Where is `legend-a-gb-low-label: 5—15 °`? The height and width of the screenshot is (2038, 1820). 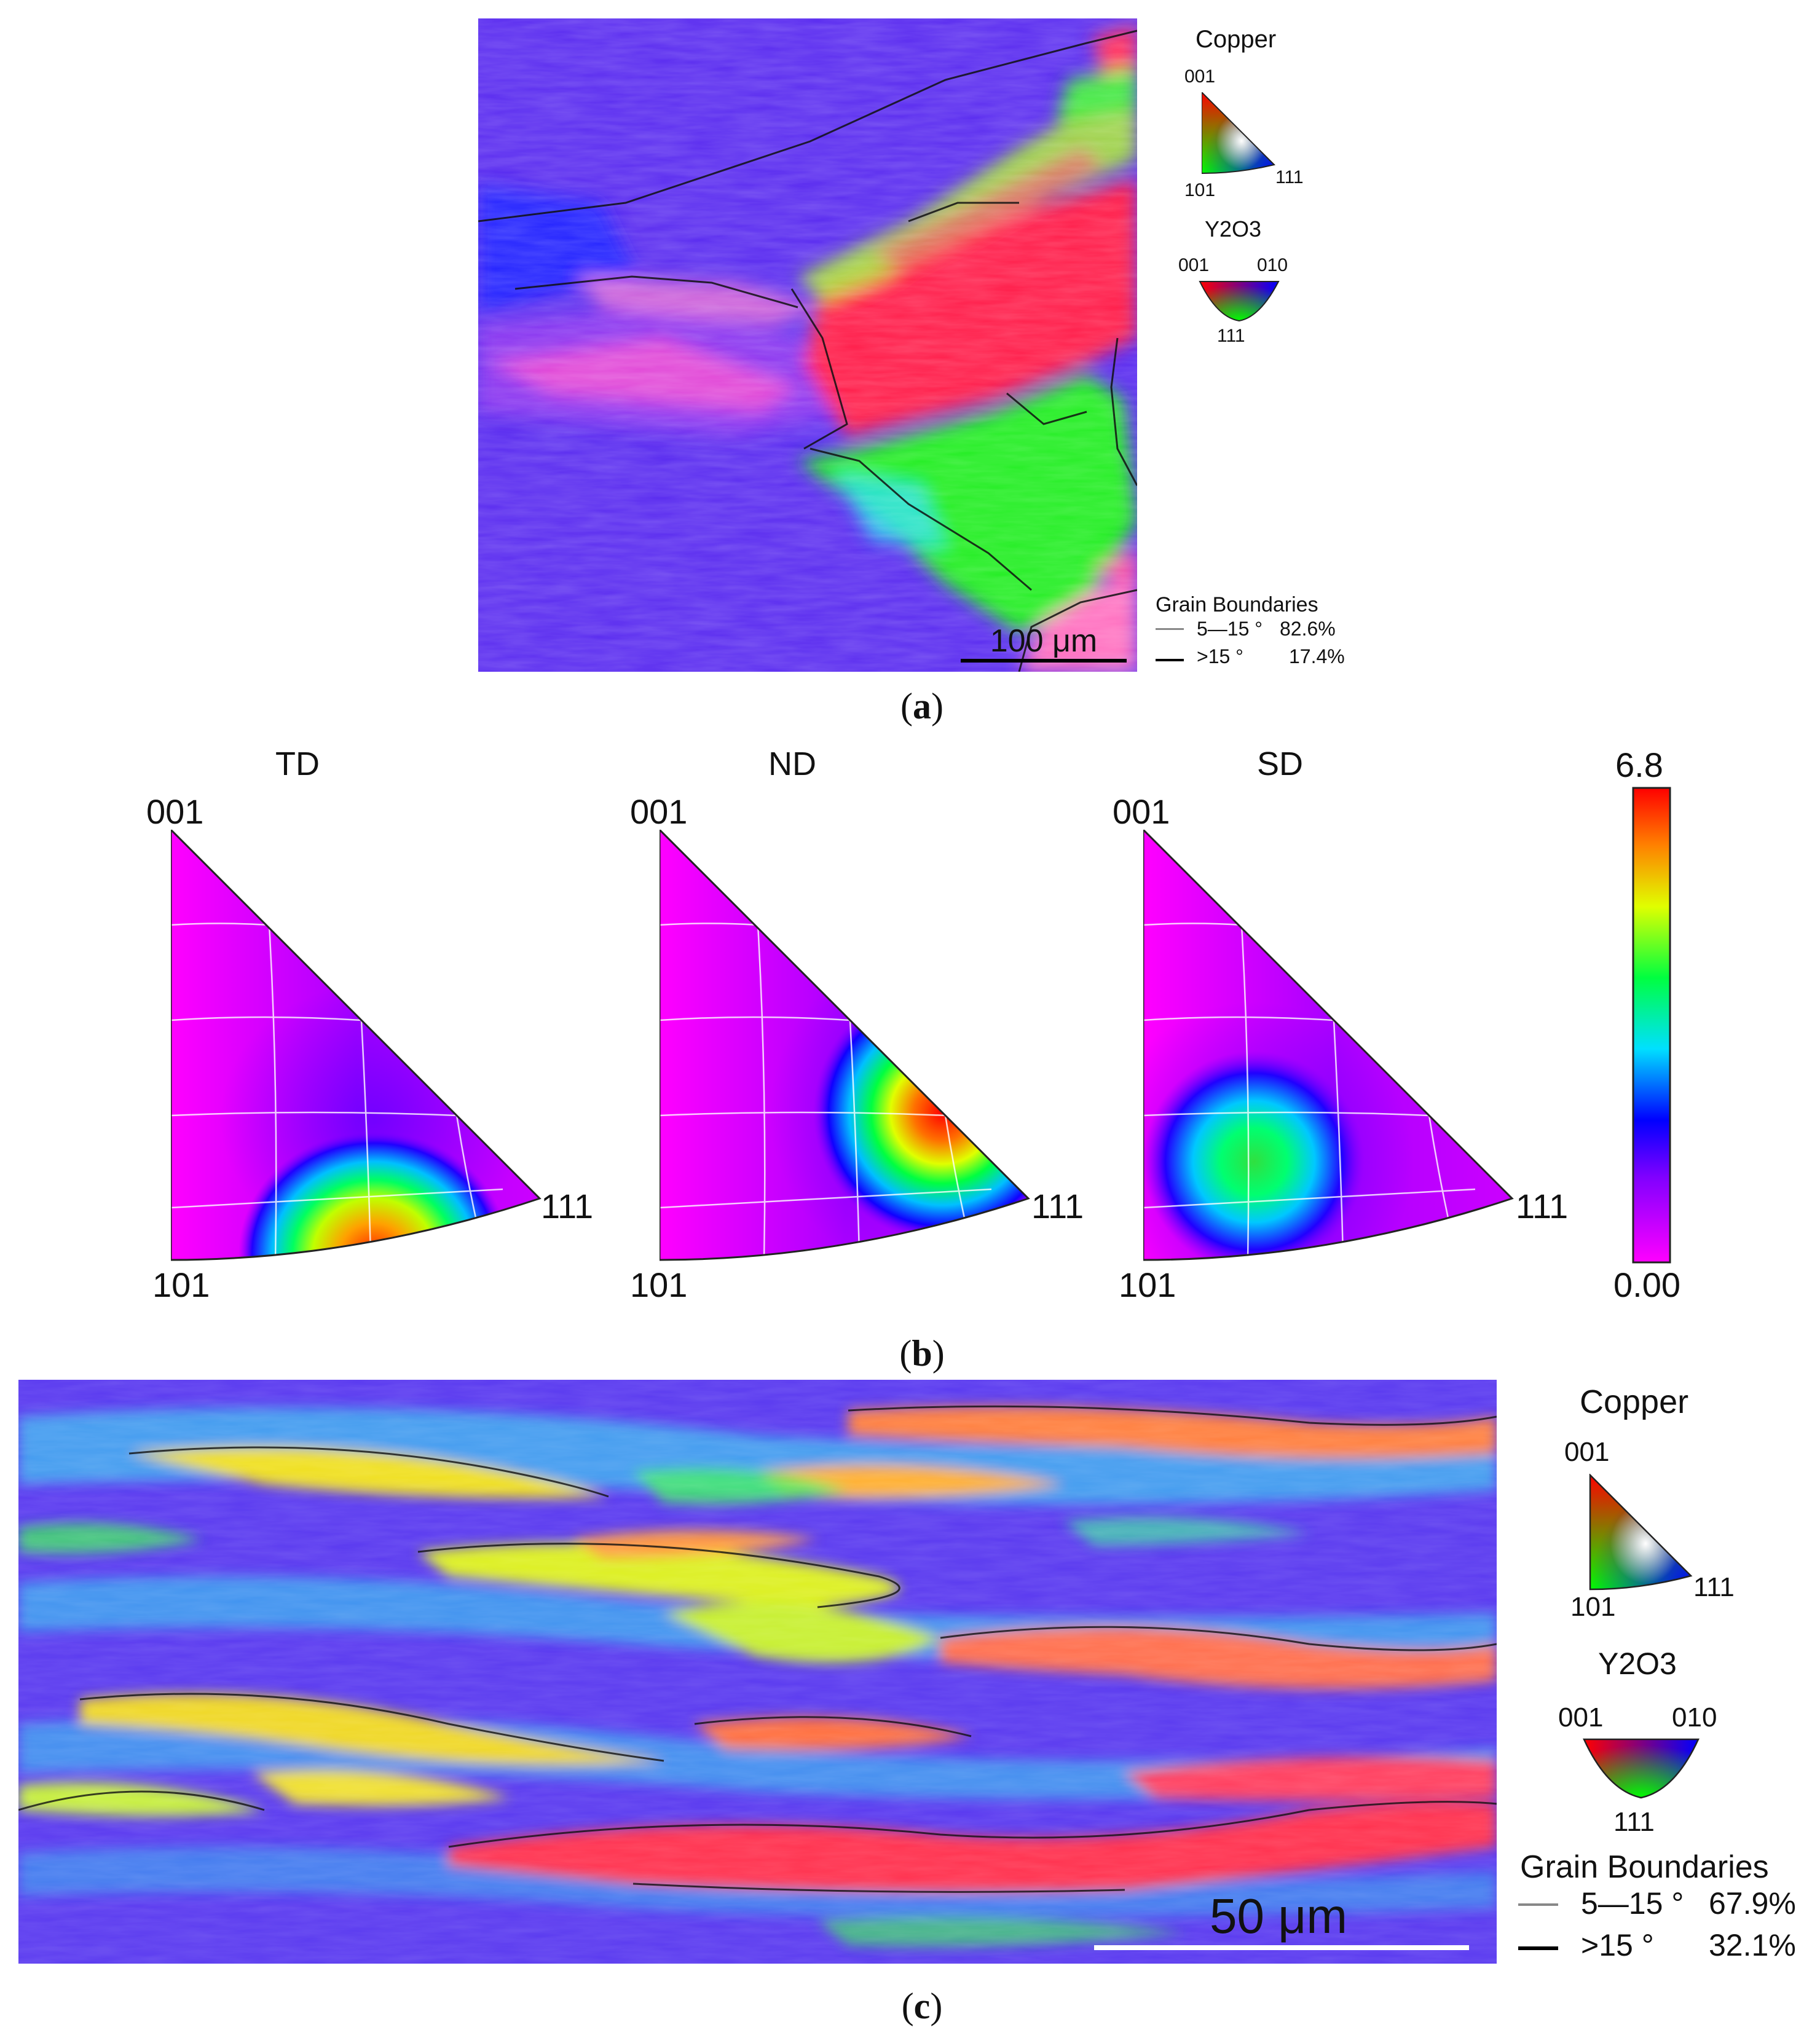 legend-a-gb-low-label: 5—15 ° is located at coordinates (1230, 629).